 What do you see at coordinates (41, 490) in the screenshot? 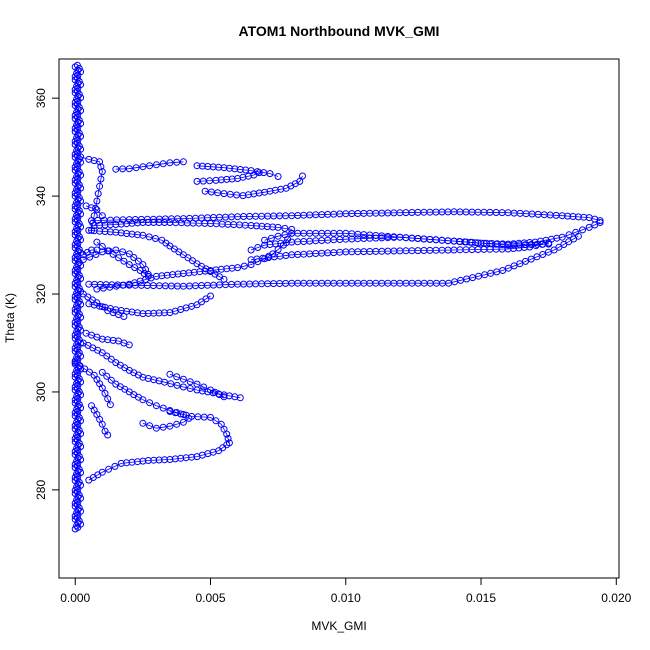
I see `y-tick-label: 280` at bounding box center [41, 490].